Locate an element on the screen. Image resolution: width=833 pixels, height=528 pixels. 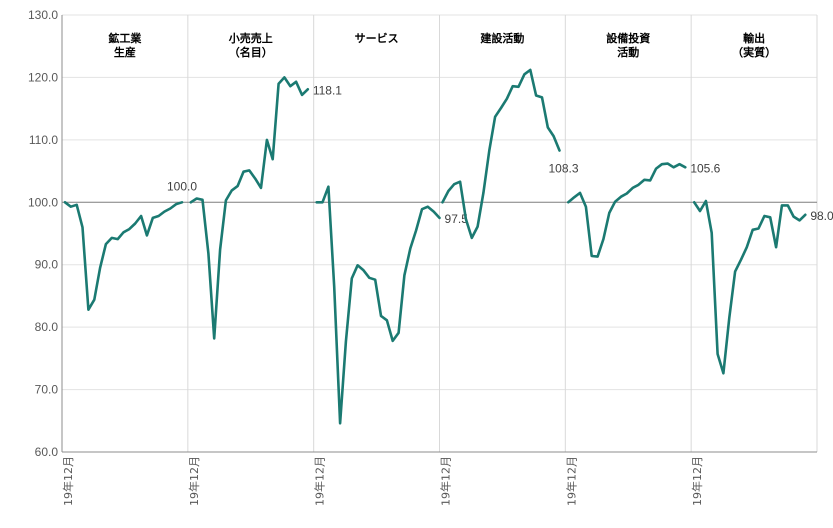
y-tick-label: 110.0 is located at coordinates (43, 140).